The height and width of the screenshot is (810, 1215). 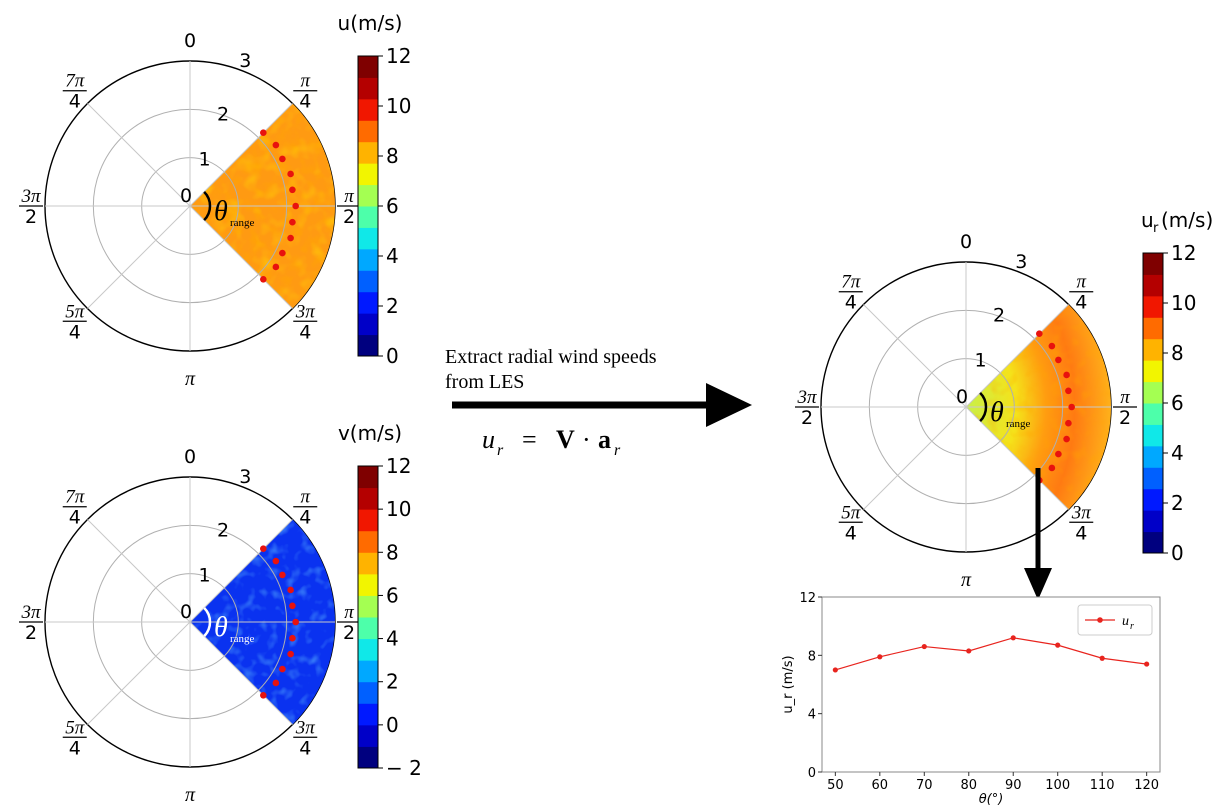 What do you see at coordinates (207, 622) in the screenshot?
I see `theta-arc` at bounding box center [207, 622].